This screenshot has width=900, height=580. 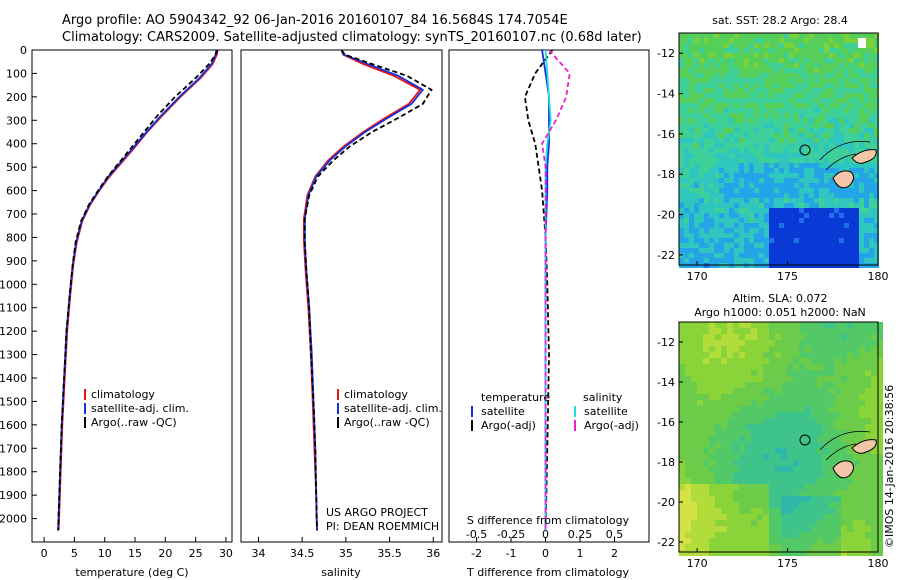 I want to click on map-y-tick-label: -16, so click(x=666, y=422).